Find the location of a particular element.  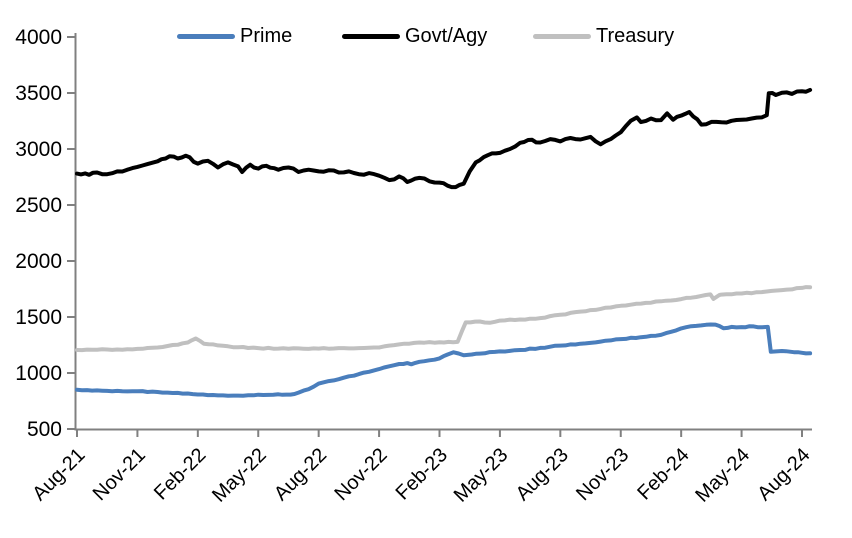

legend-item-treasury: Treasury is located at coordinates (603, 36).